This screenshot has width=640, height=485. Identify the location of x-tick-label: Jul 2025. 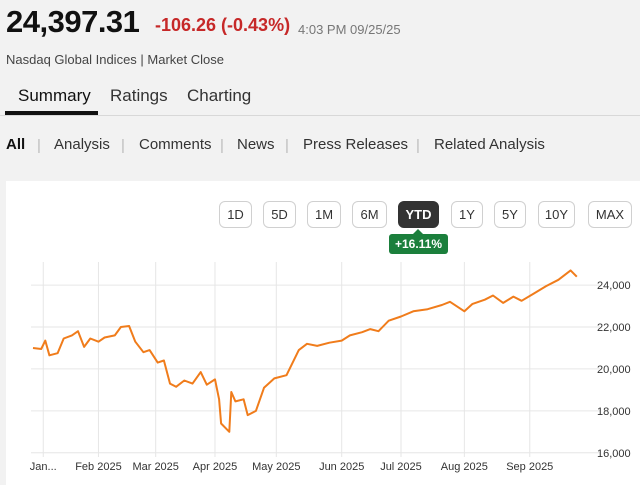
(401, 467).